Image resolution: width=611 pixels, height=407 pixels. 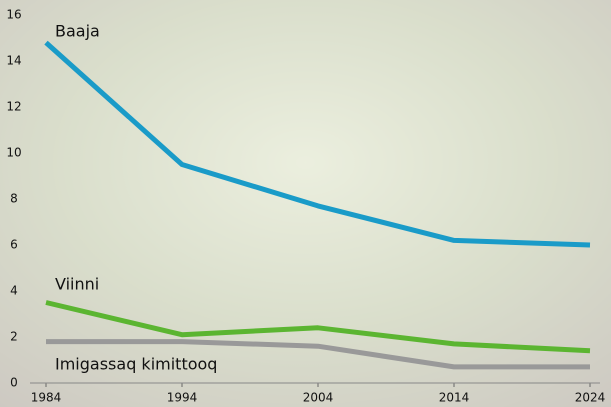 What do you see at coordinates (46, 398) in the screenshot?
I see `x-tick-label: 1984` at bounding box center [46, 398].